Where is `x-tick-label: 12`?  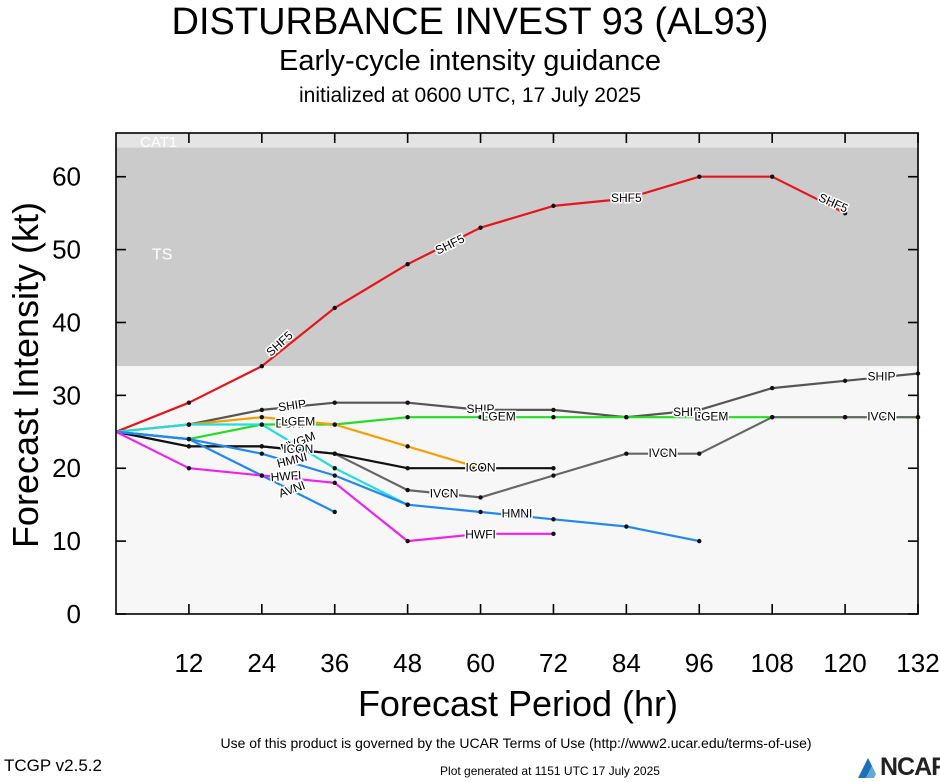 x-tick-label: 12 is located at coordinates (188, 663).